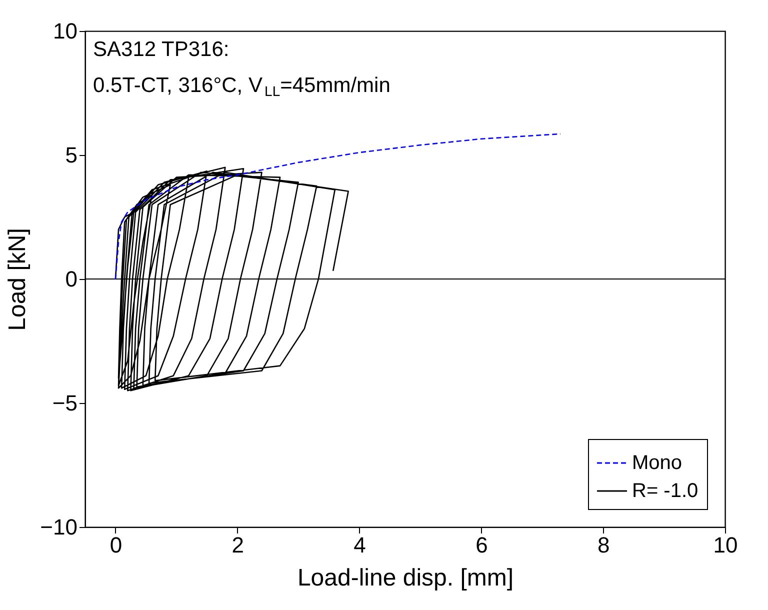  I want to click on annotation: SA312 TP316:, so click(161, 49).